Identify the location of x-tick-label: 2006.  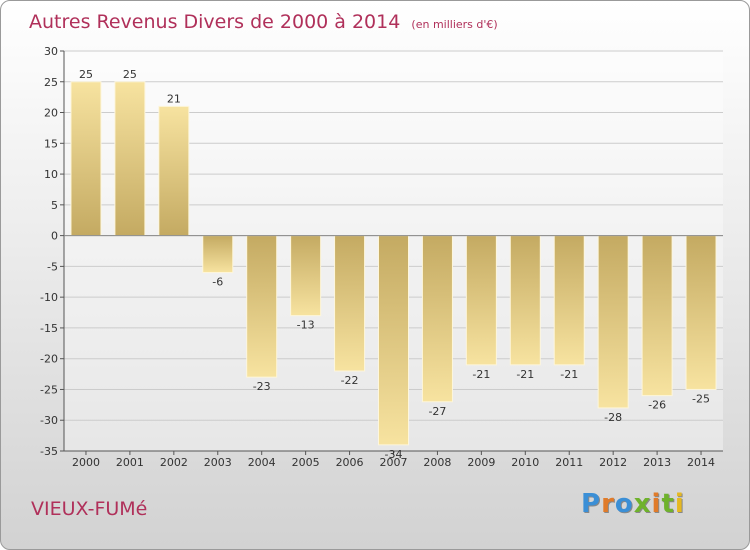
(350, 462).